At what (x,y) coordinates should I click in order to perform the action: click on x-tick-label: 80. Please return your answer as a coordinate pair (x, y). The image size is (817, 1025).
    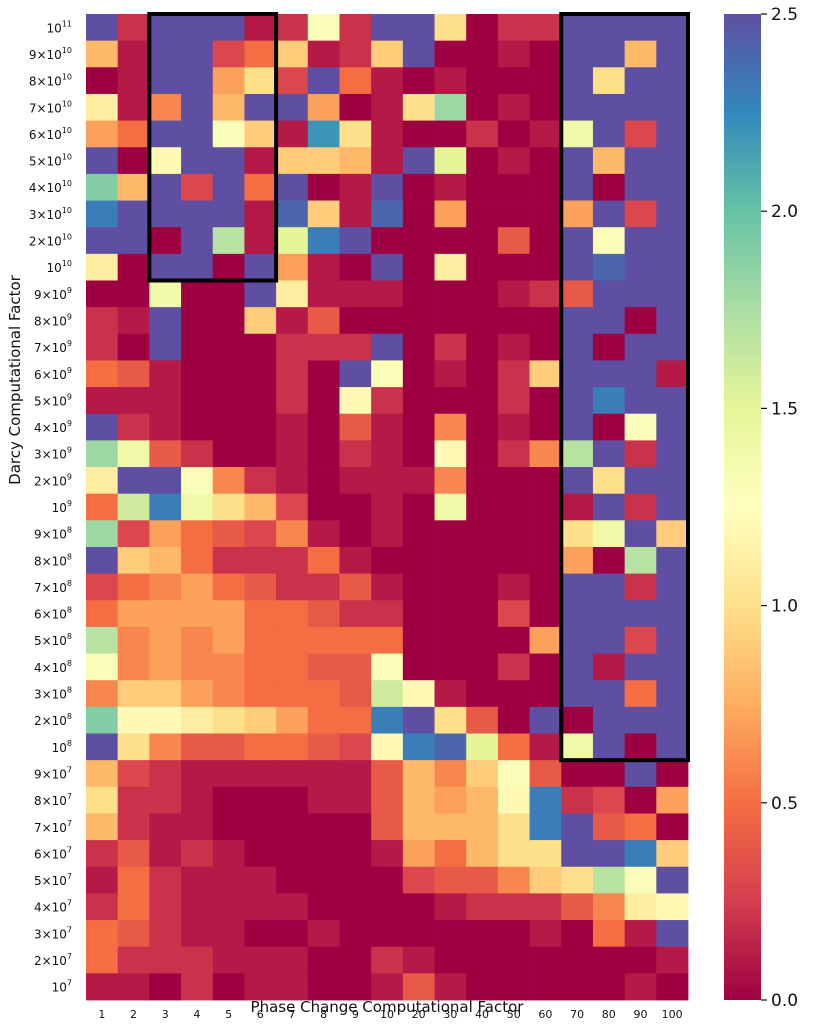
    Looking at the image, I should click on (609, 1014).